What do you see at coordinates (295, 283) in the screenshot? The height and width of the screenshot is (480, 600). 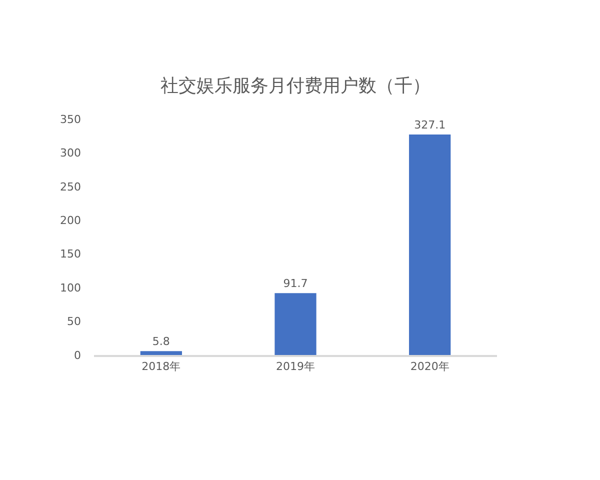 I see `data-label: 91.7` at bounding box center [295, 283].